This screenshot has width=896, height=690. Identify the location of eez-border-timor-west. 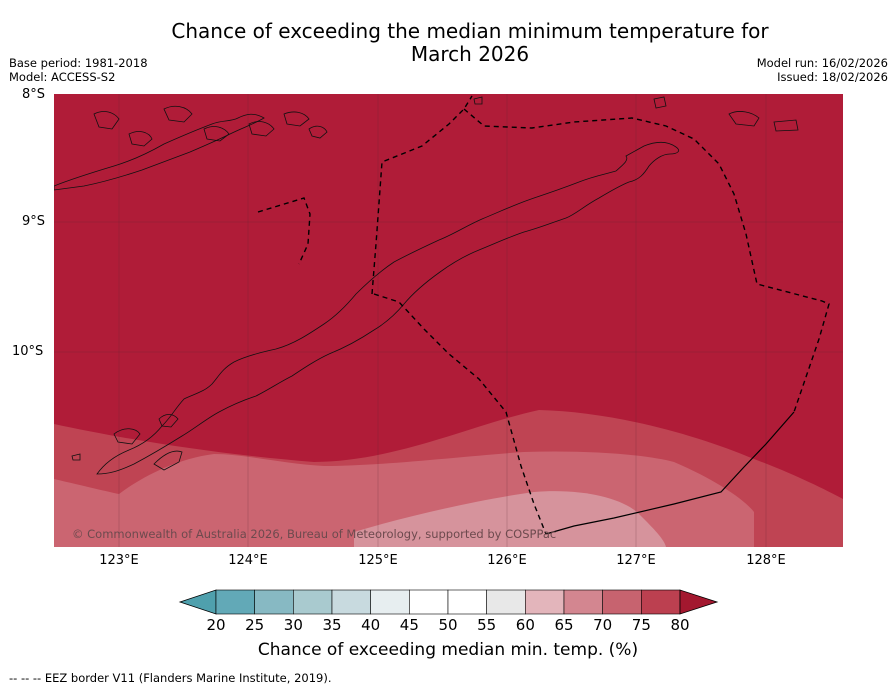
(422, 195).